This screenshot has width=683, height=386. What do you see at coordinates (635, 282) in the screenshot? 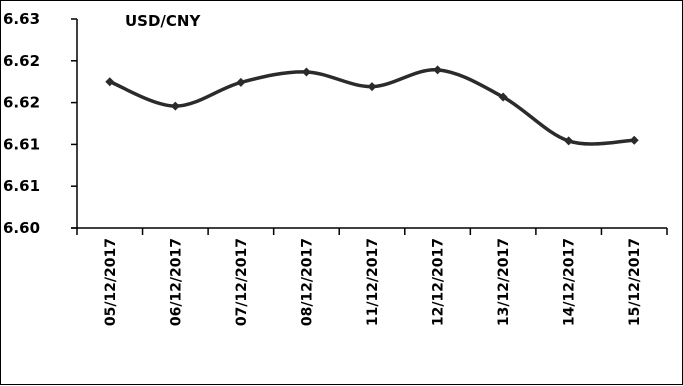
I see `x-tick-label: 15/12/2017` at bounding box center [635, 282].